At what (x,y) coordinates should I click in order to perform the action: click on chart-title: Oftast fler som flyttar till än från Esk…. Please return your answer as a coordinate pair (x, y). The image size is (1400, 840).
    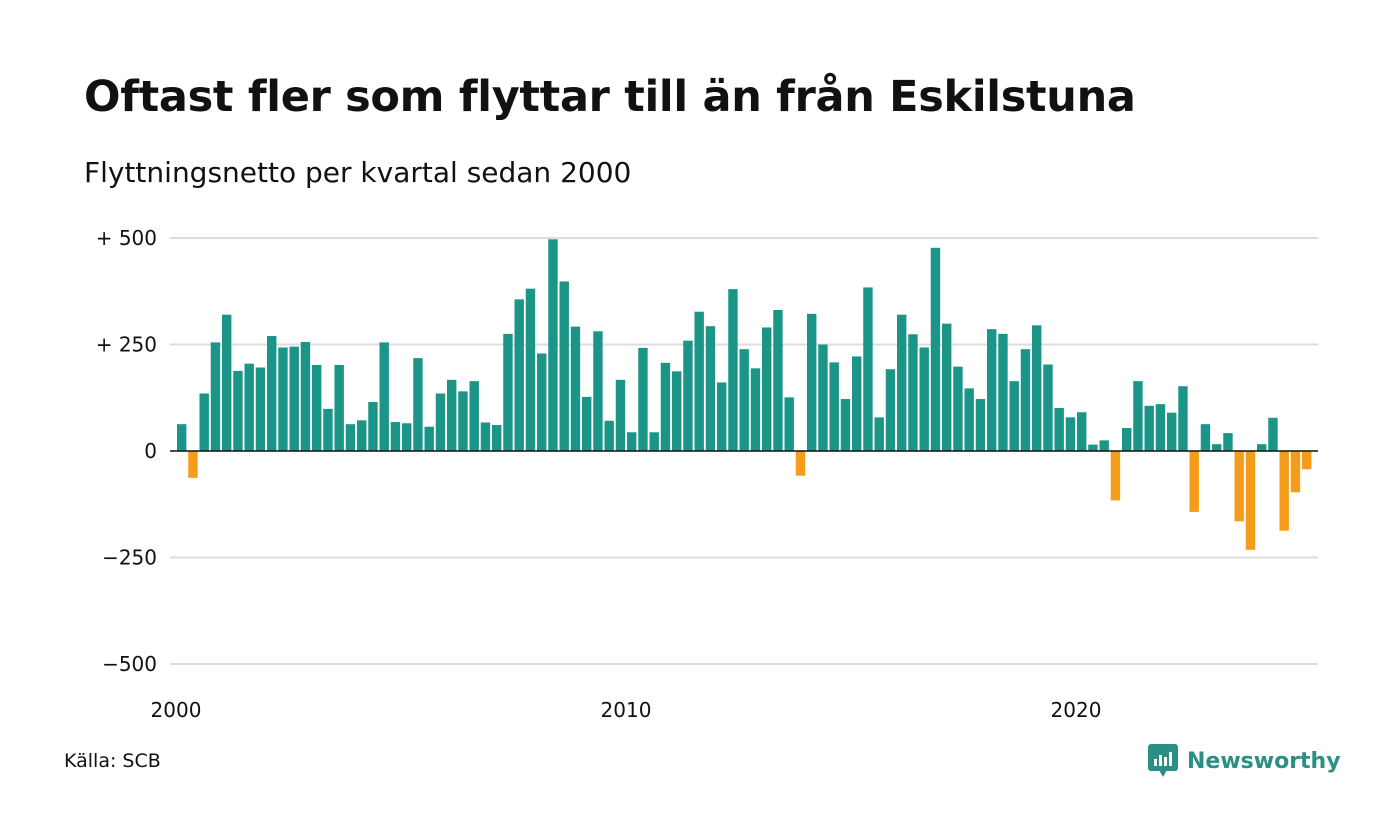
    Looking at the image, I should click on (610, 97).